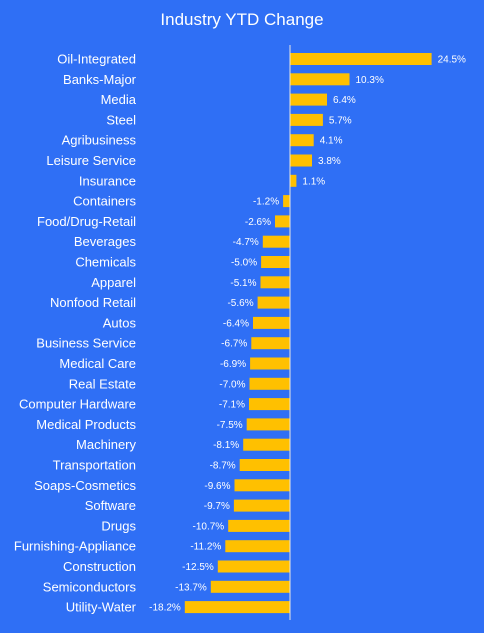 This screenshot has width=484, height=633. Describe the element at coordinates (106, 444) in the screenshot. I see `category-label: Machinery` at that location.